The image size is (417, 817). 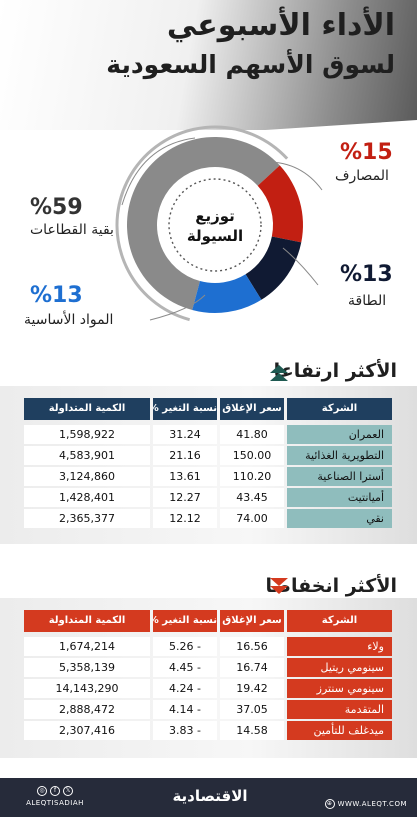 I want to click on slice-label-banks-value: %15, so click(x=366, y=152).